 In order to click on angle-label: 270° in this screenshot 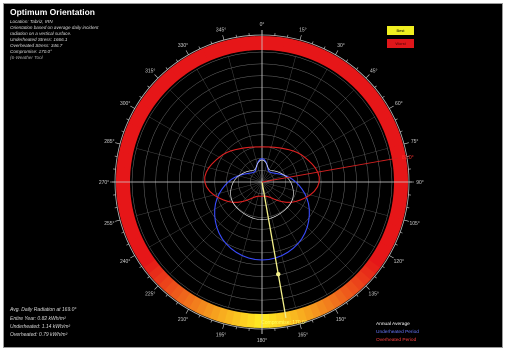, I will do `click(104, 183)`.